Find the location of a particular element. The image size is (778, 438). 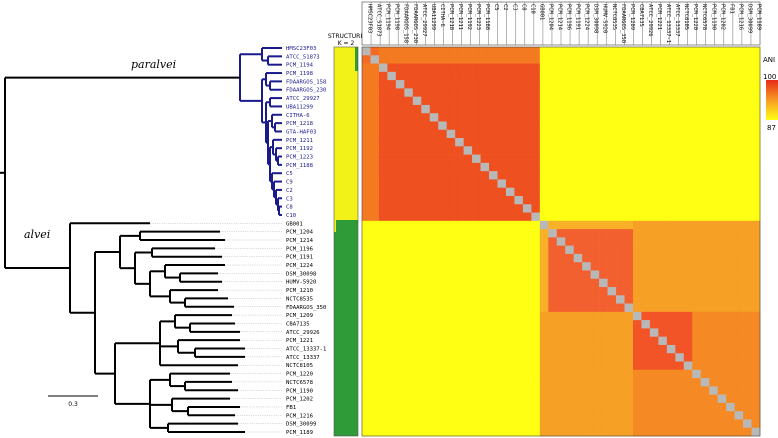

leaf-label: PCM_1220 is located at coordinates (299, 375).